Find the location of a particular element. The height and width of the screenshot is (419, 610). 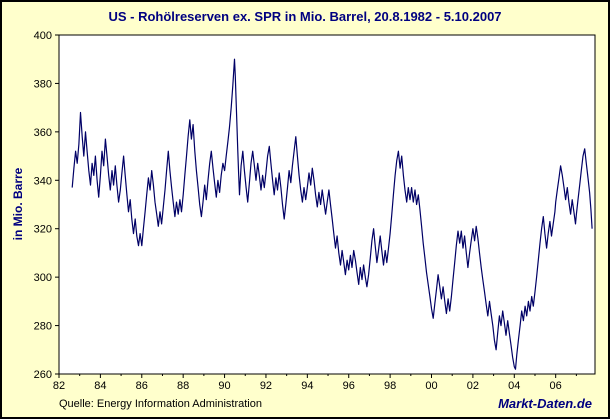

brand-watermark: Markt-Daten.de is located at coordinates (545, 403).